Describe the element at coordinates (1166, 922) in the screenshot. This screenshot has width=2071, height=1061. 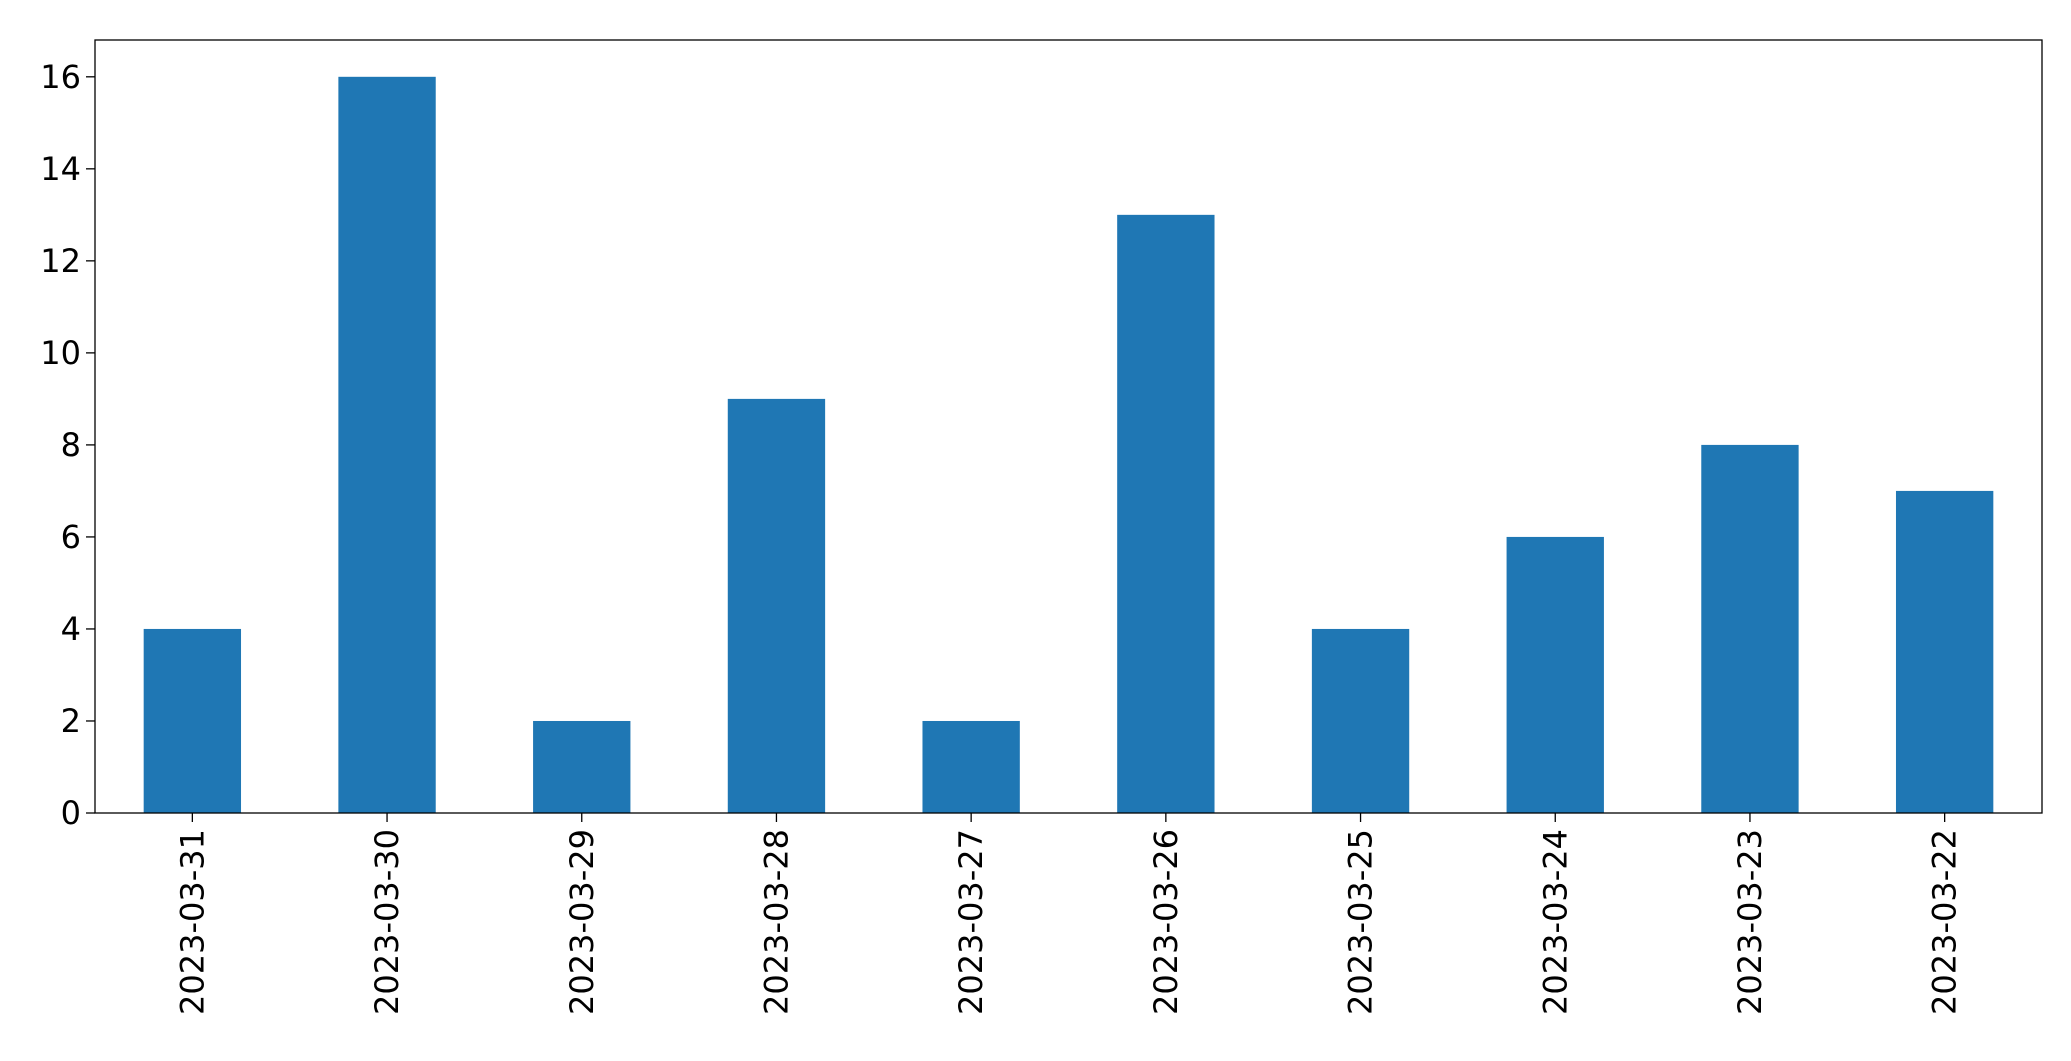
I see `x-tick-label: 2023-03-26` at that location.